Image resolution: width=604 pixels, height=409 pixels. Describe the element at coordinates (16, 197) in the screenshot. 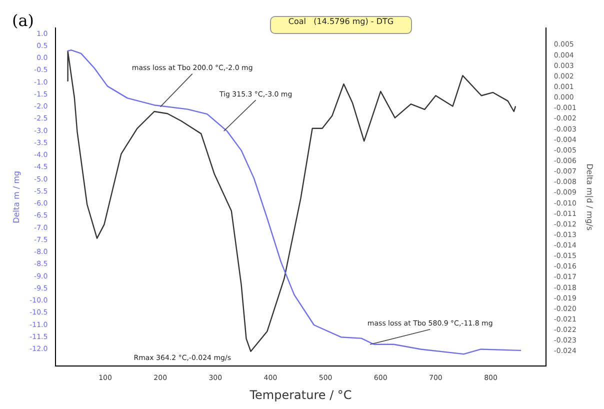

I see `y-axis-title: Delta m / mg` at that location.